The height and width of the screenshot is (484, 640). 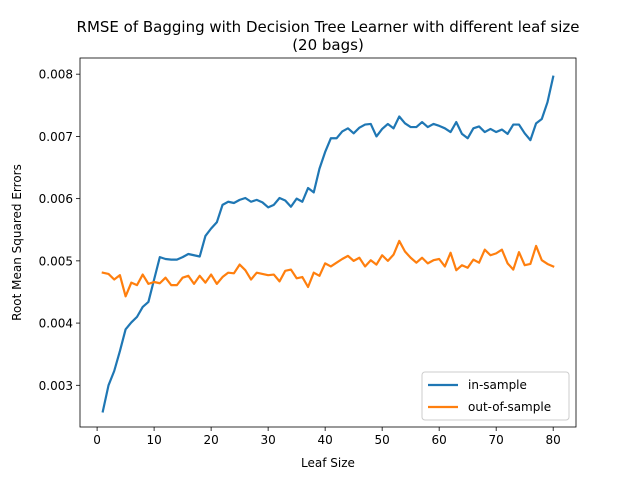 I want to click on x-axis-label: Leaf Size, so click(x=328, y=463).